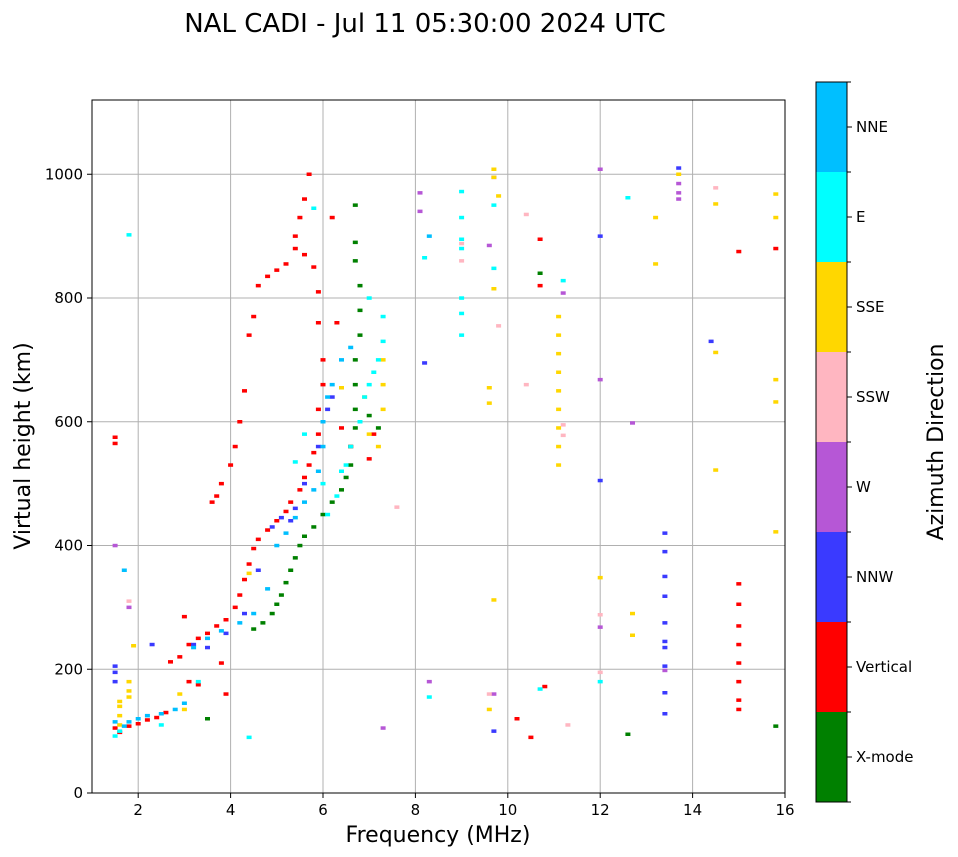  What do you see at coordinates (425, 24) in the screenshot?
I see `chart-title: NAL CADI - Jul 11 05:30:00 2024 UTC` at bounding box center [425, 24].